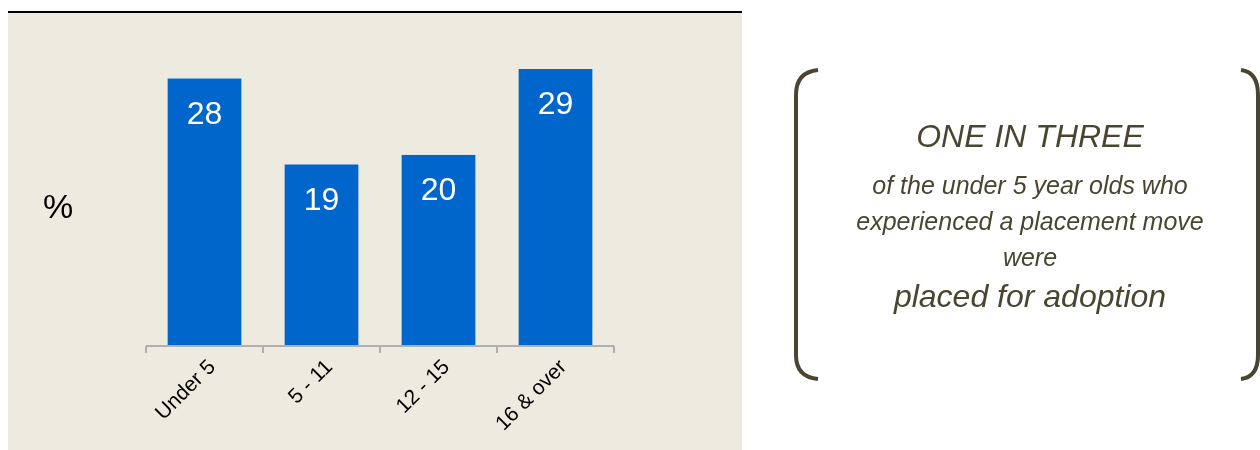 The image size is (1260, 450). Describe the element at coordinates (422, 385) in the screenshot. I see `x-tick-label: 12 - 15` at that location.